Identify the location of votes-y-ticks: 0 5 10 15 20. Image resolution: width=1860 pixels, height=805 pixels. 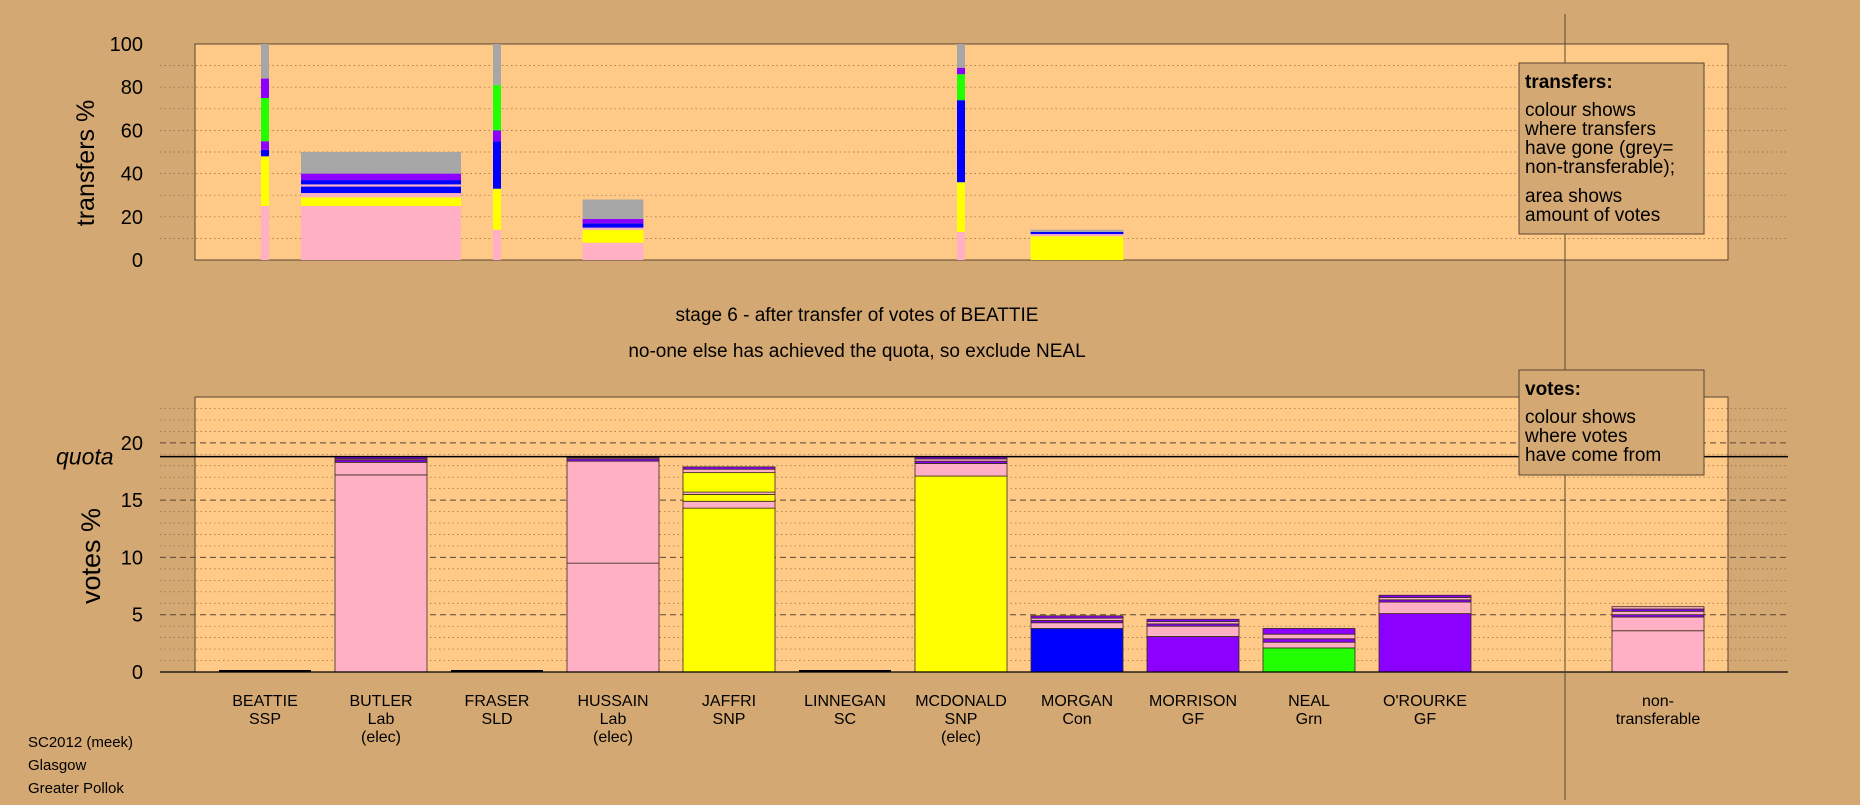
(132, 558).